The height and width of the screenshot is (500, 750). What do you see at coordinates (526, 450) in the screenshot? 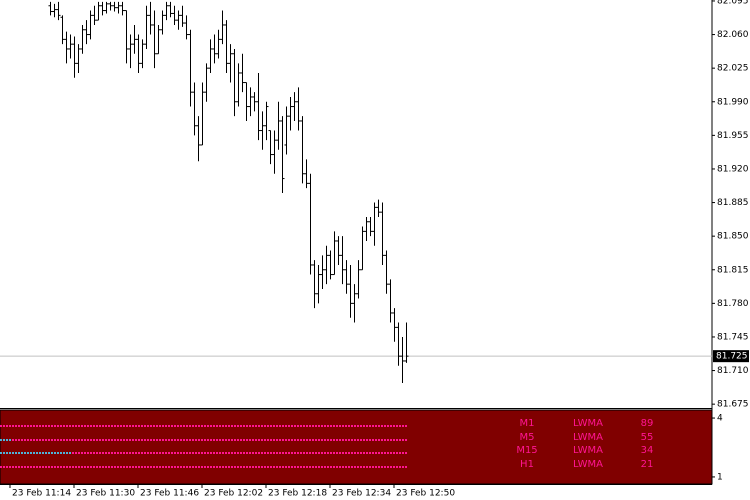
I see `timeframe-label: M15` at bounding box center [526, 450].